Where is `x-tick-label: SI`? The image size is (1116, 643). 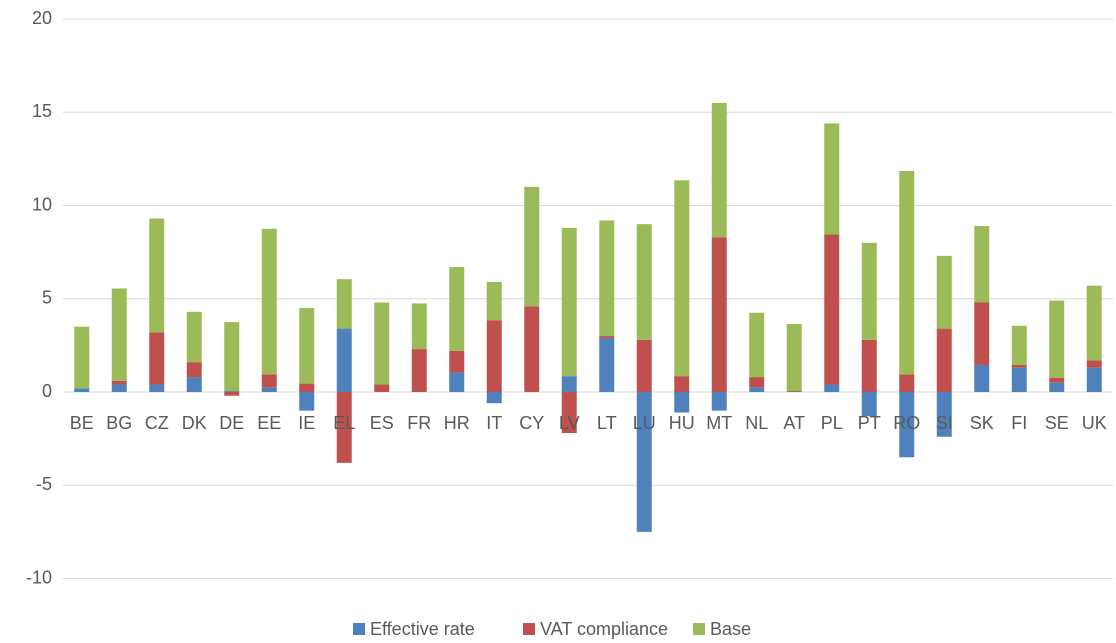 x-tick-label: SI is located at coordinates (944, 423).